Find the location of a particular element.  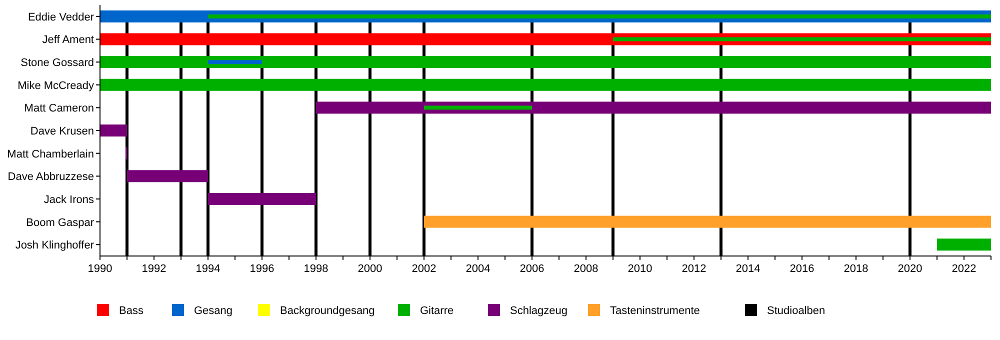

y-tick-label: Dave Abbruzzese is located at coordinates (51, 177).